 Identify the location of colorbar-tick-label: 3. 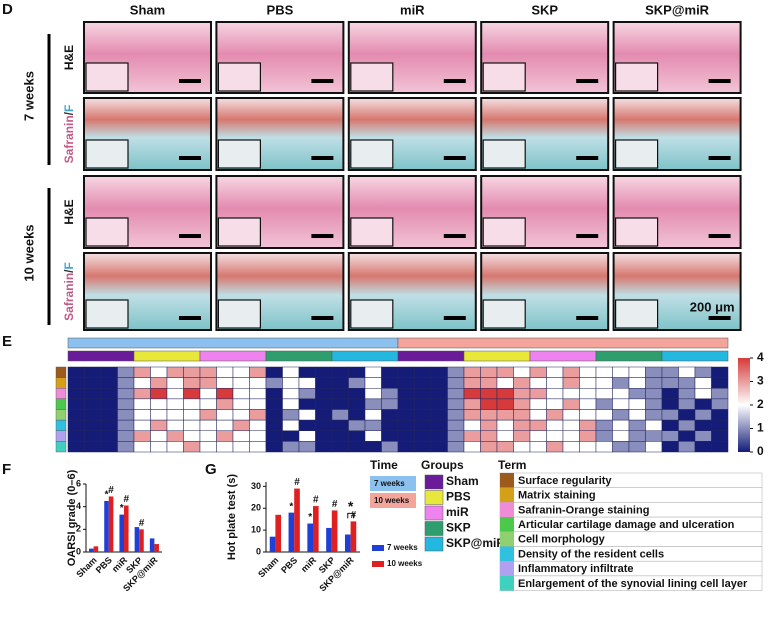
(760, 381).